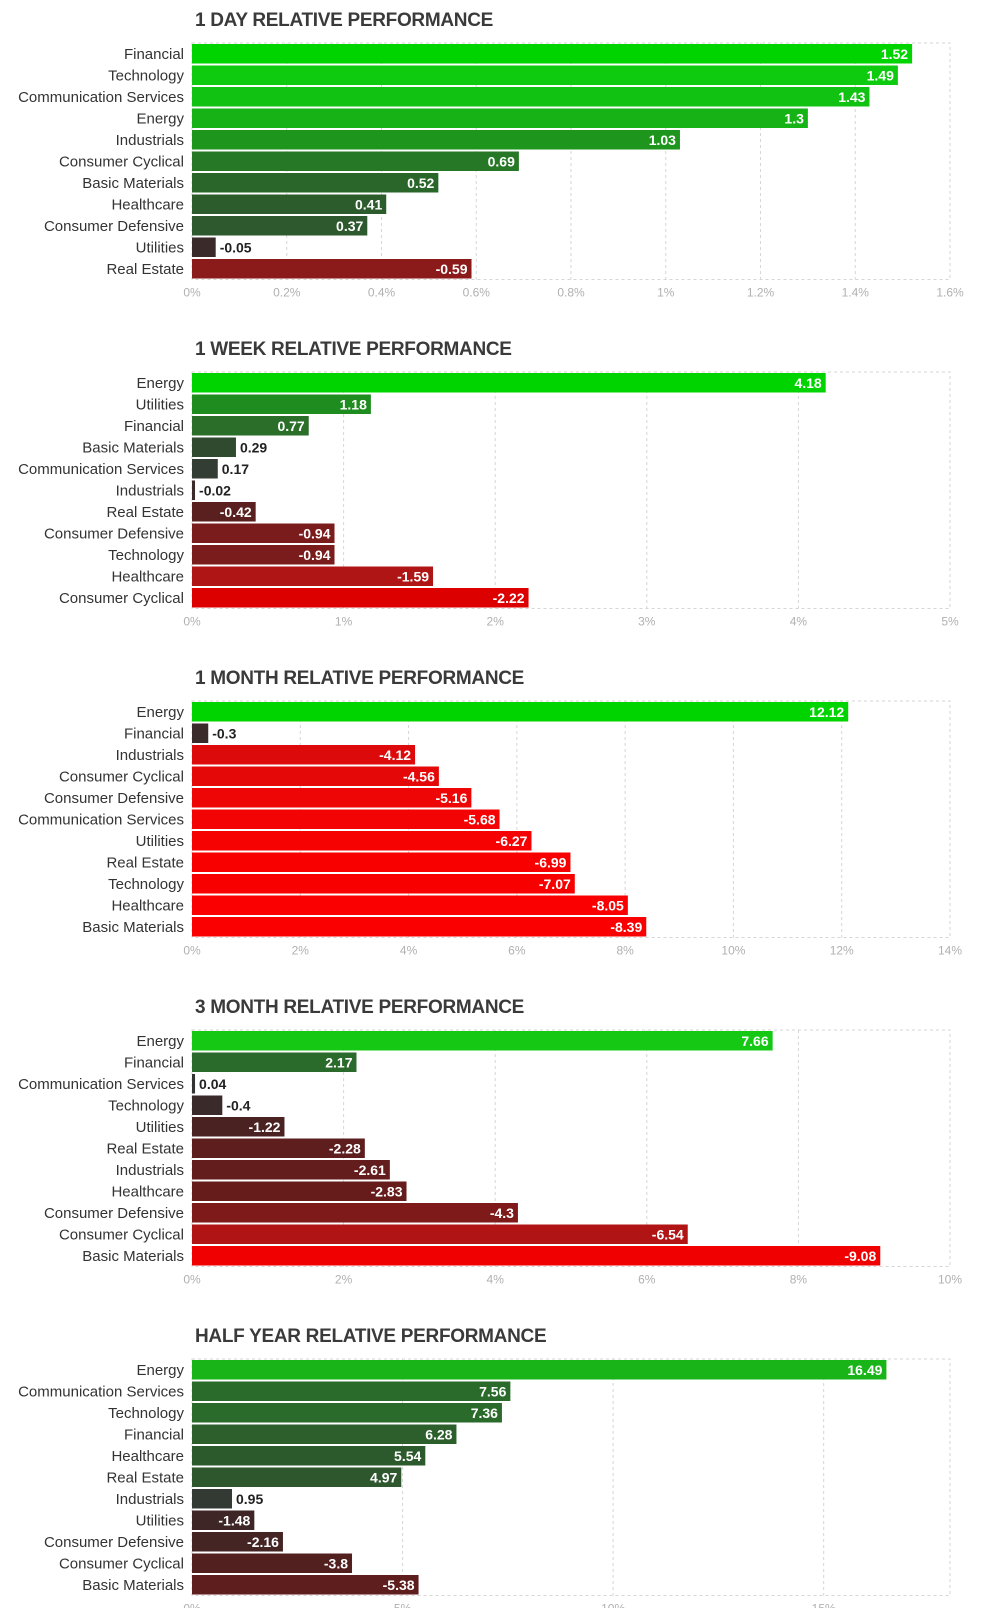 This screenshot has height=1608, width=1001. I want to click on x-tick-label: 1.6%, so click(950, 293).